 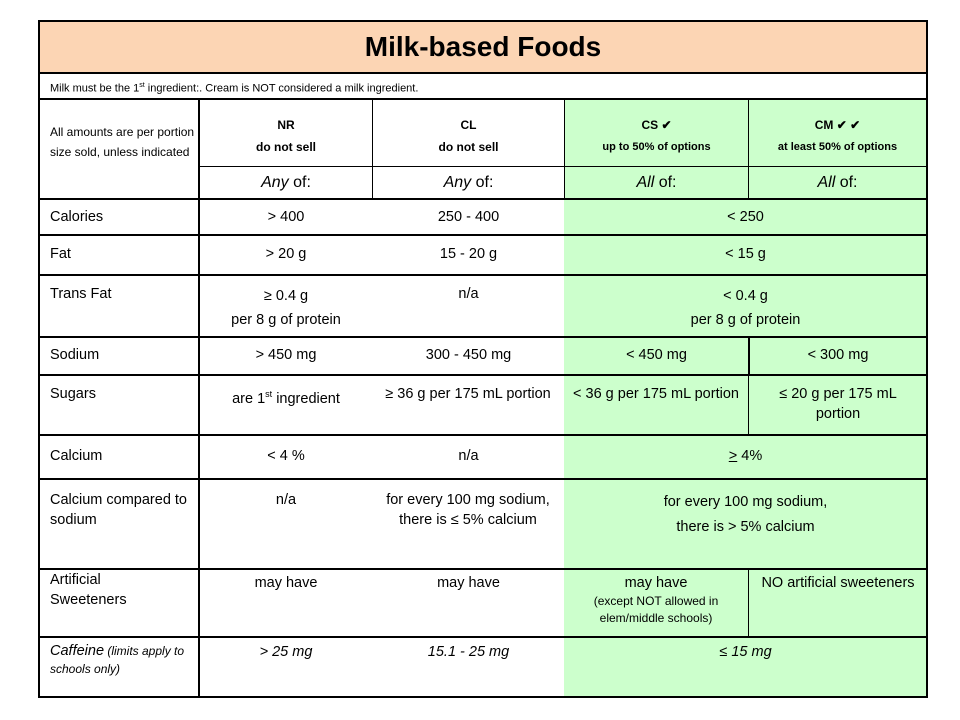 I want to click on sugars-cm: ≤ 20 g per 175 mL portion, so click(x=838, y=404).